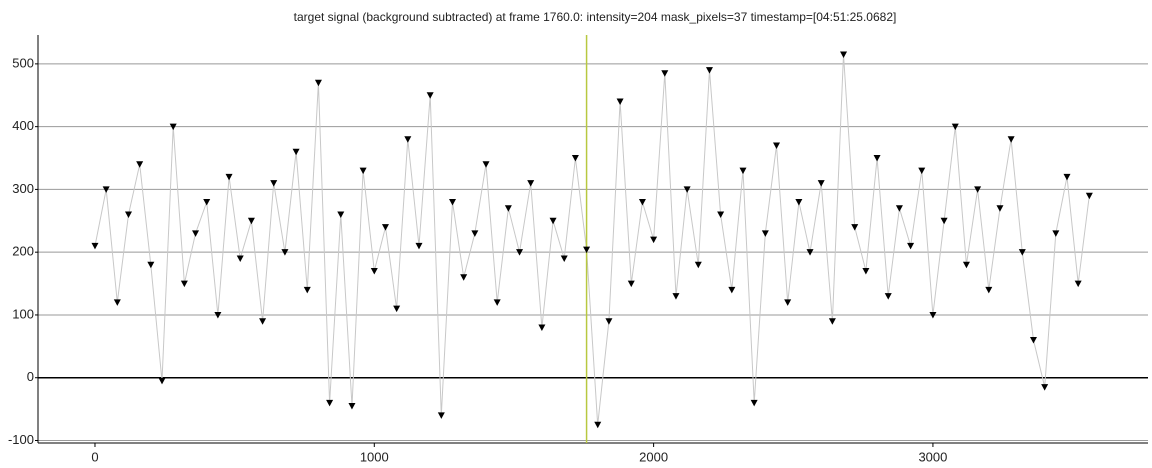 The image size is (1152, 468). Describe the element at coordinates (374, 456) in the screenshot. I see `x-tick-label: 1000` at that location.